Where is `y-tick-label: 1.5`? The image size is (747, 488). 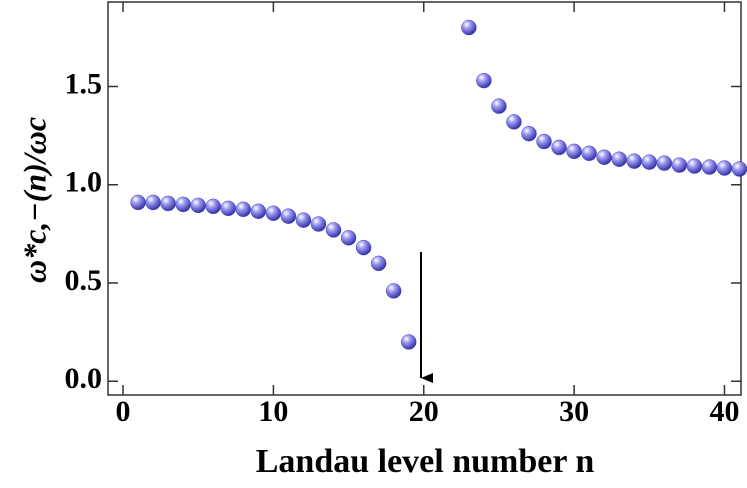 y-tick-label: 1.5 is located at coordinates (84, 83).